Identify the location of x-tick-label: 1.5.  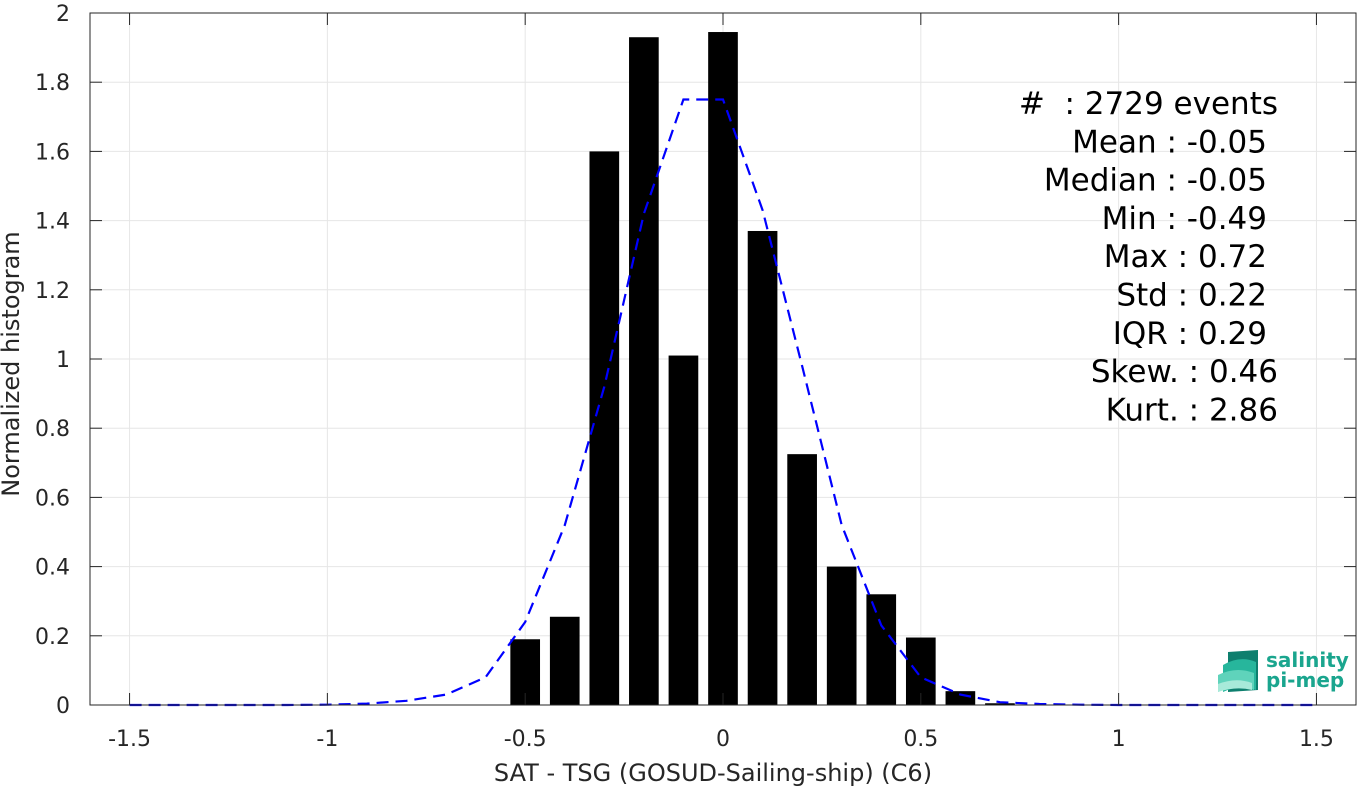
(1316, 739).